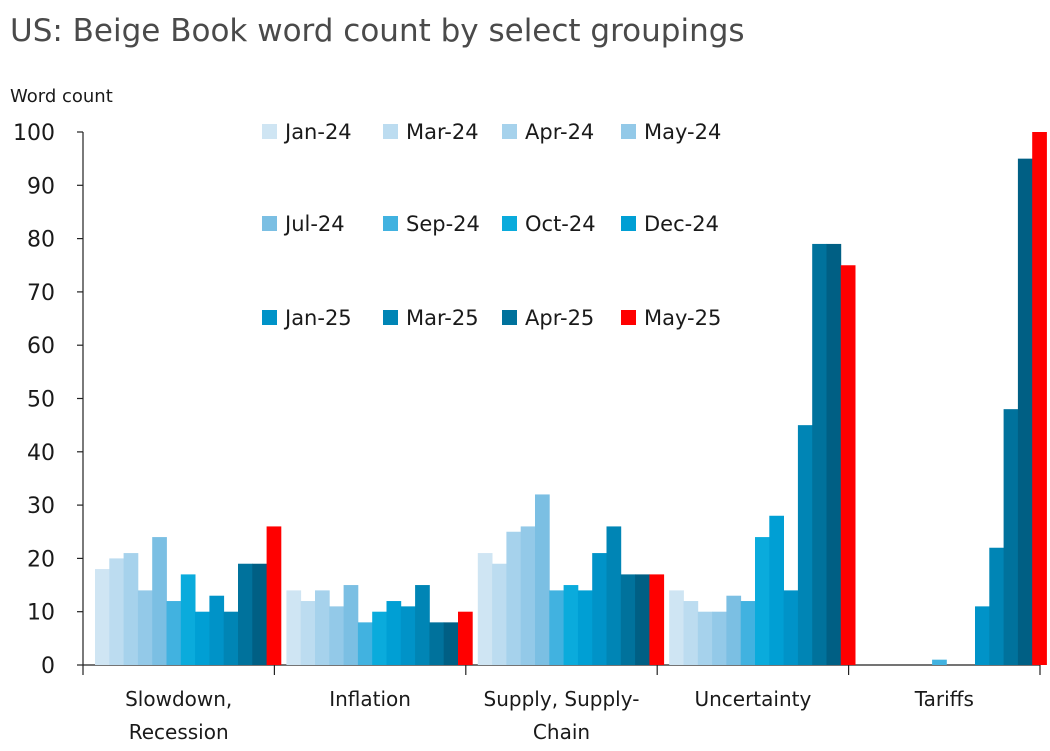  What do you see at coordinates (442, 132) in the screenshot?
I see `legend-label-mar-24: Mar-24` at bounding box center [442, 132].